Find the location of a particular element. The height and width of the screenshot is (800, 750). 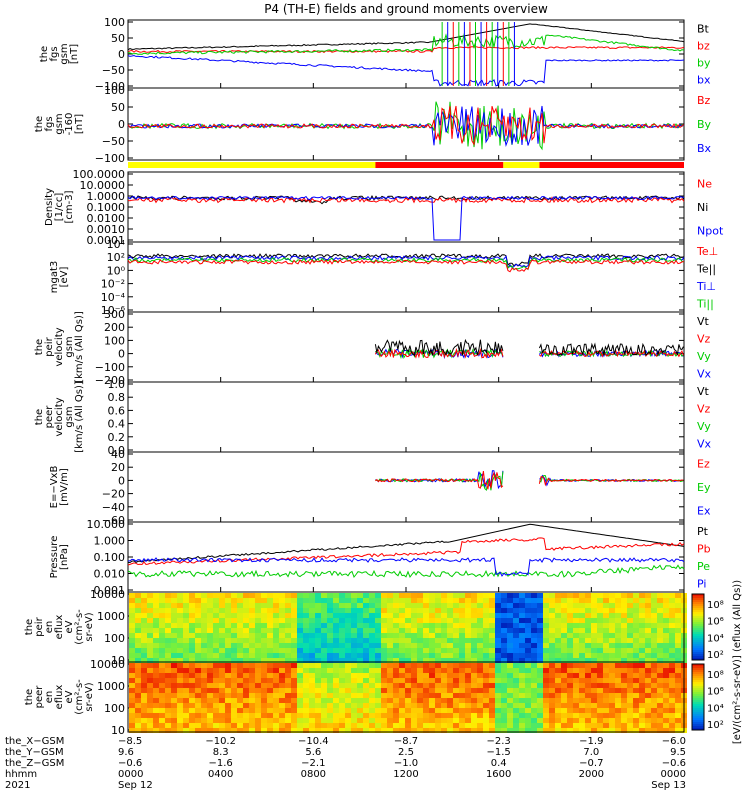

x-column-value: −2.3 is located at coordinates (499, 741).